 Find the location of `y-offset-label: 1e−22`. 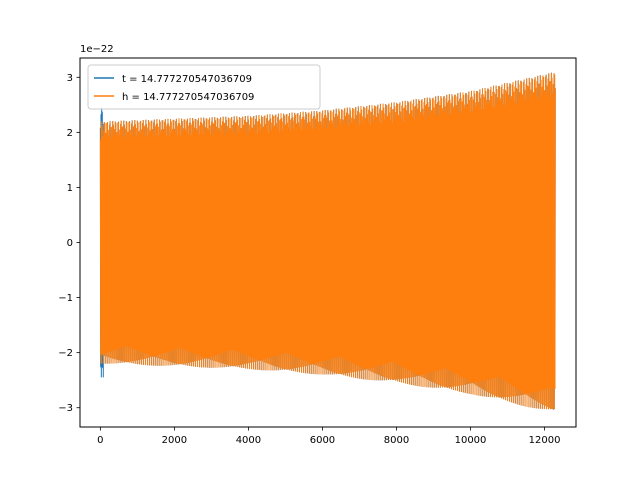

y-offset-label: 1e−22 is located at coordinates (97, 49).